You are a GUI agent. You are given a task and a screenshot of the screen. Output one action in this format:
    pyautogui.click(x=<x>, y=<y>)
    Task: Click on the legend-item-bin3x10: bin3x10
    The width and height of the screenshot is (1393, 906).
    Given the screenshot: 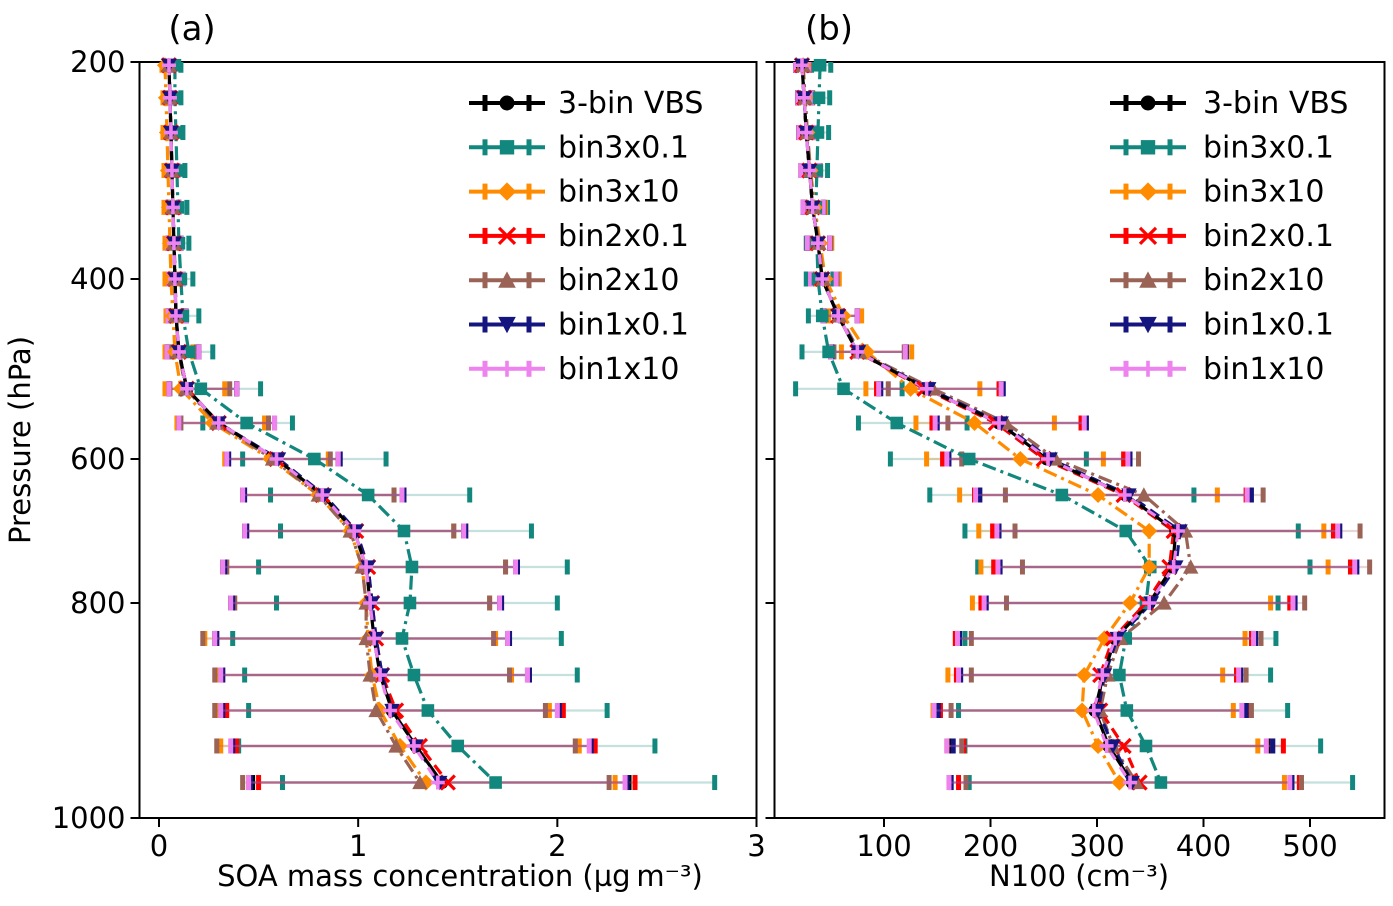 What is the action you would take?
    pyautogui.click(x=1217, y=192)
    